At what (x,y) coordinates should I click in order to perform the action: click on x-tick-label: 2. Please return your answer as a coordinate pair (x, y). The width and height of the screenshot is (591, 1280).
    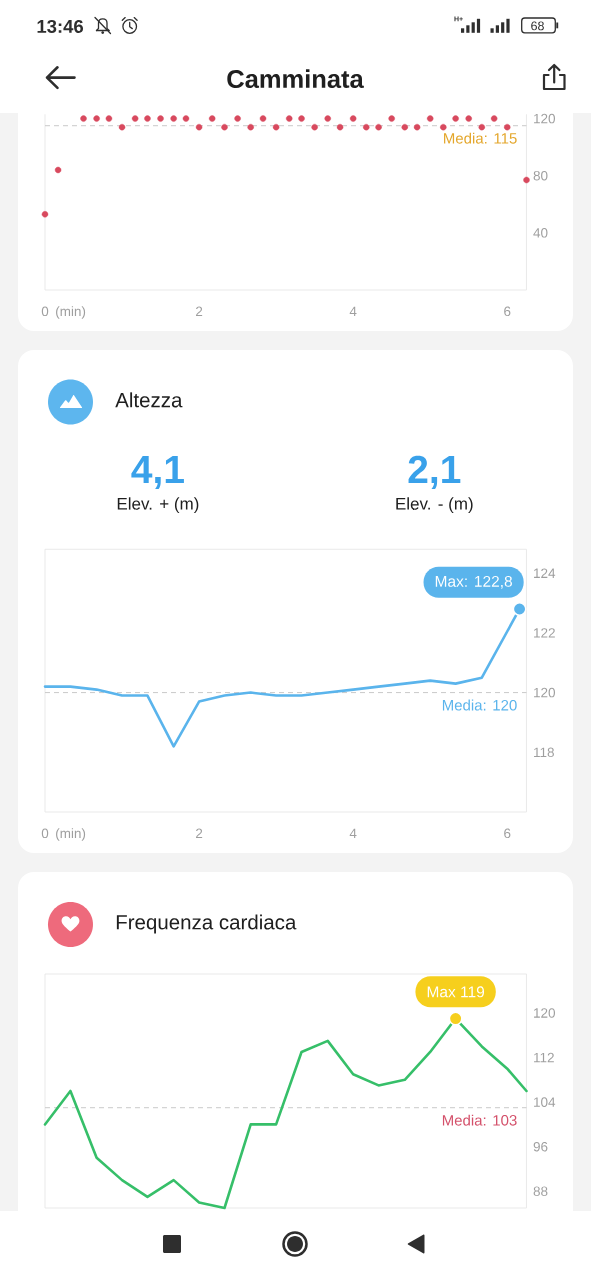
    Looking at the image, I should click on (199, 833).